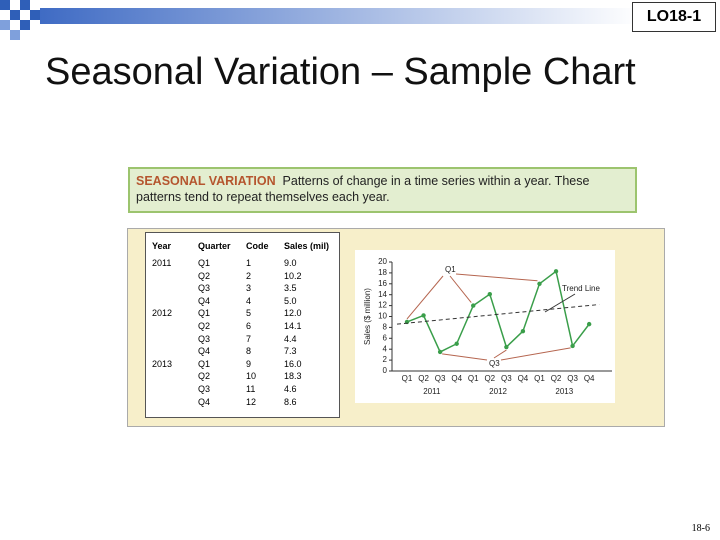 The height and width of the screenshot is (540, 720). What do you see at coordinates (385, 337) in the screenshot?
I see `y-tick-label: 6` at bounding box center [385, 337].